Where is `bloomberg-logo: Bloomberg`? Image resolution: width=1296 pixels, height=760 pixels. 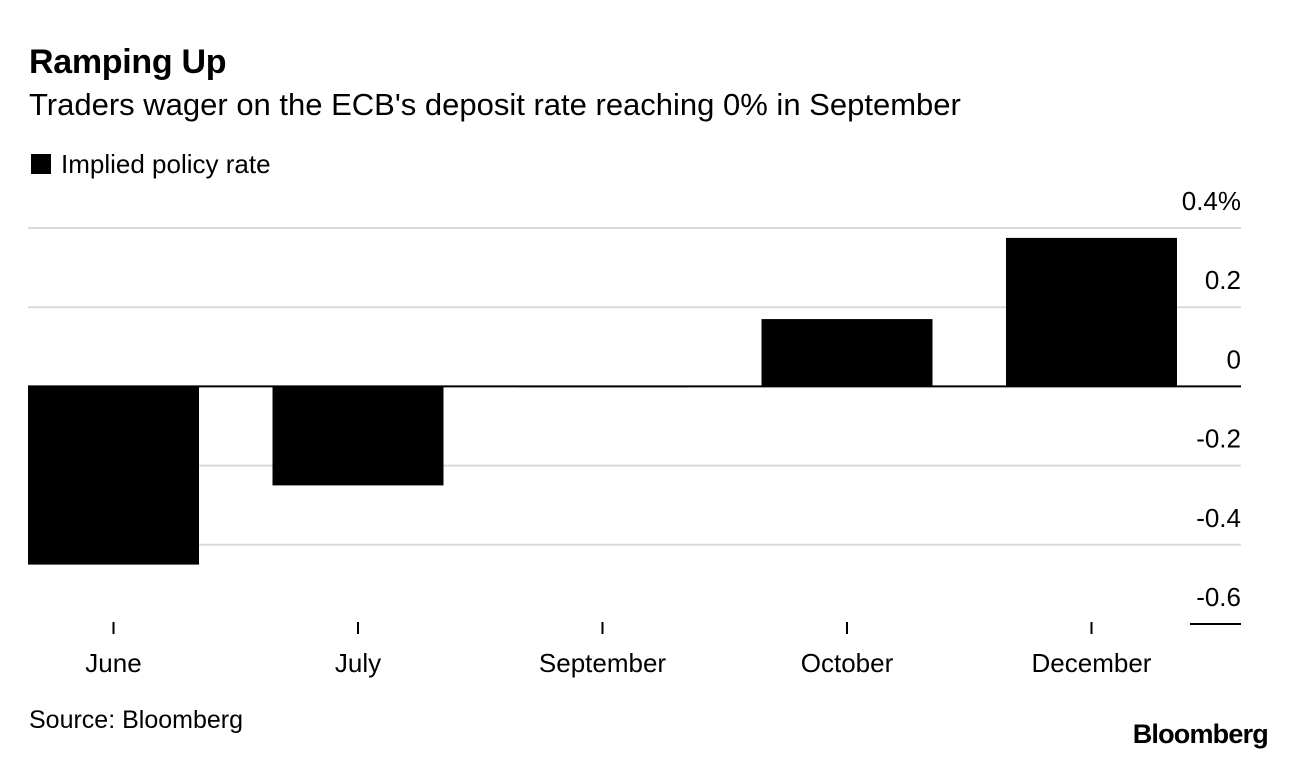 bloomberg-logo: Bloomberg is located at coordinates (1200, 734).